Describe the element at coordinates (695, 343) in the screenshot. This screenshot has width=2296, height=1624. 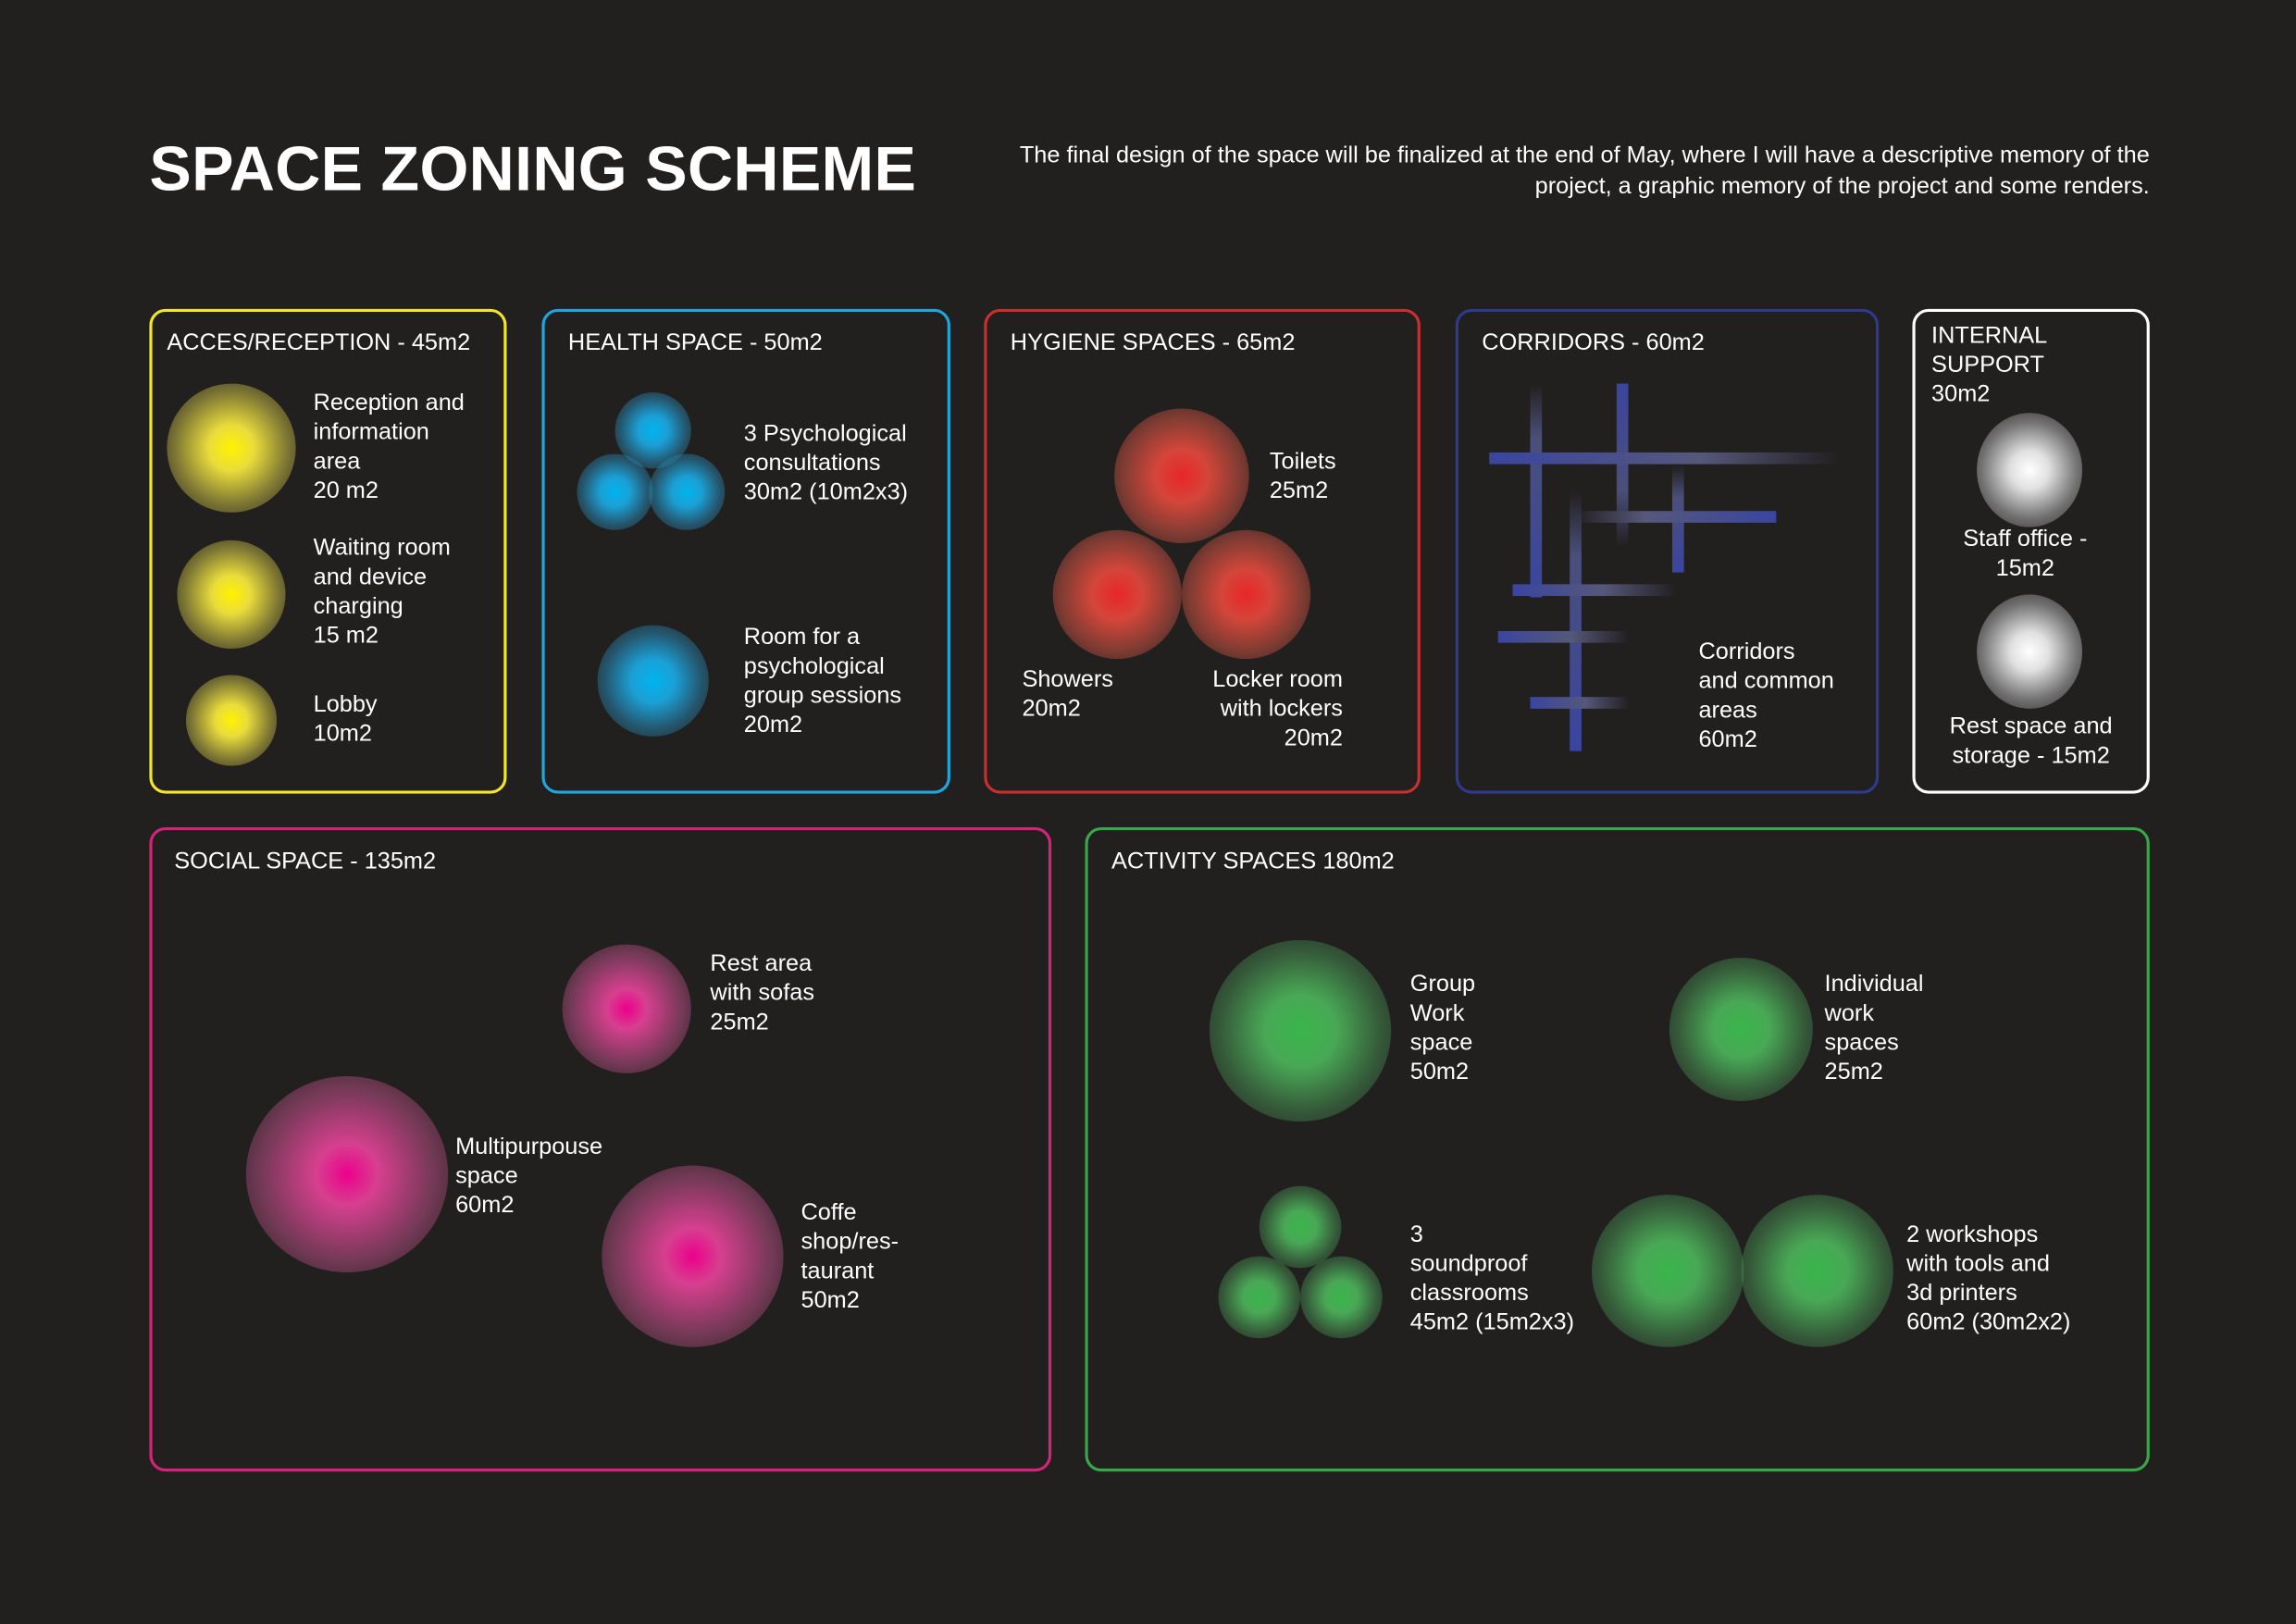
I see `zone-title: HEALTH SPACE - 50m2` at that location.